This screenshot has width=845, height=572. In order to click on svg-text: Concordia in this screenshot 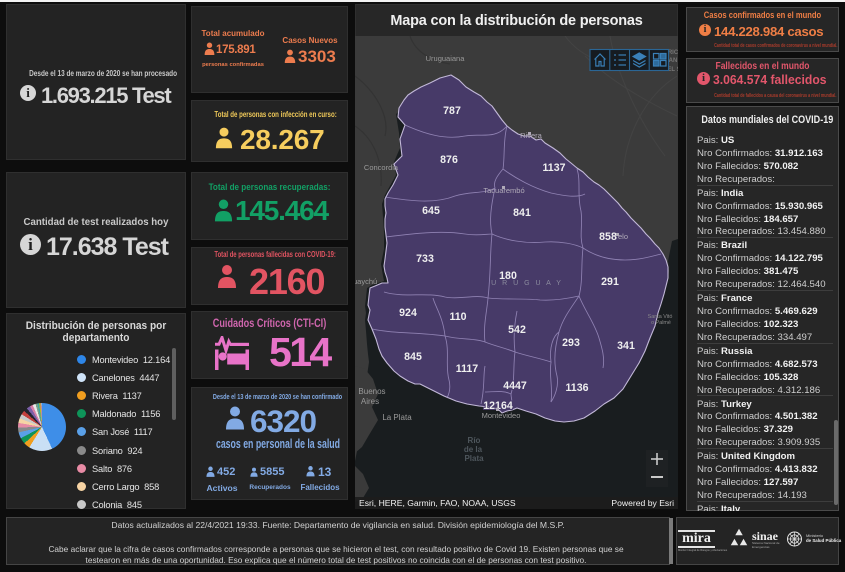, I will do `click(381, 167)`.